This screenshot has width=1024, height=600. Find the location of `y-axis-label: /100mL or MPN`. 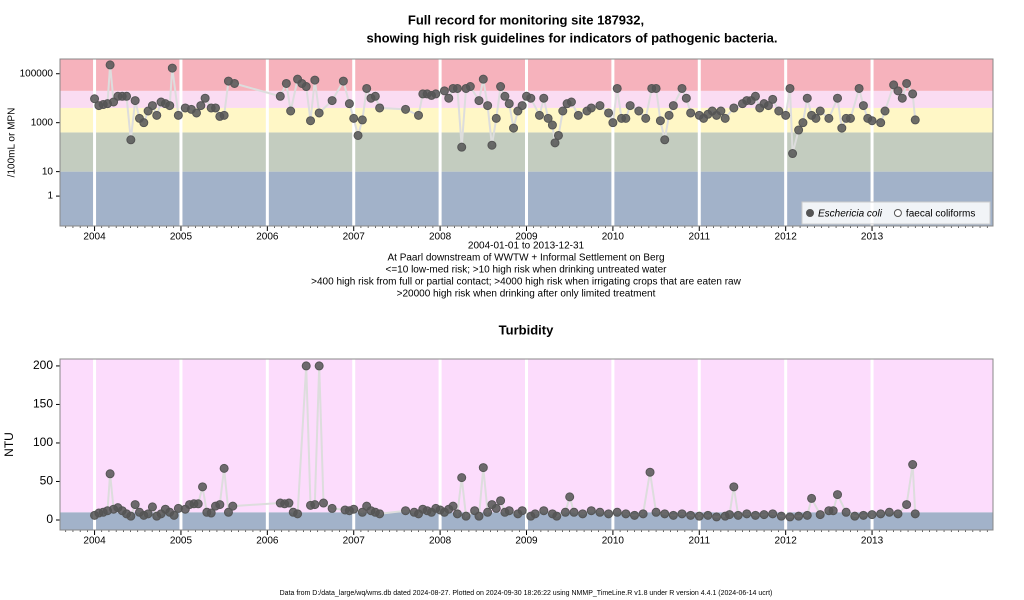

y-axis-label: /100mL or MPN is located at coordinates (12, 143).